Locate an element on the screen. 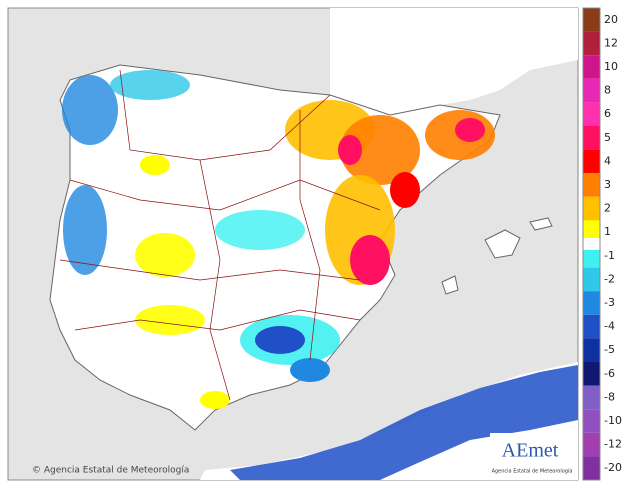  legend-label: -3 is located at coordinates (609, 302).